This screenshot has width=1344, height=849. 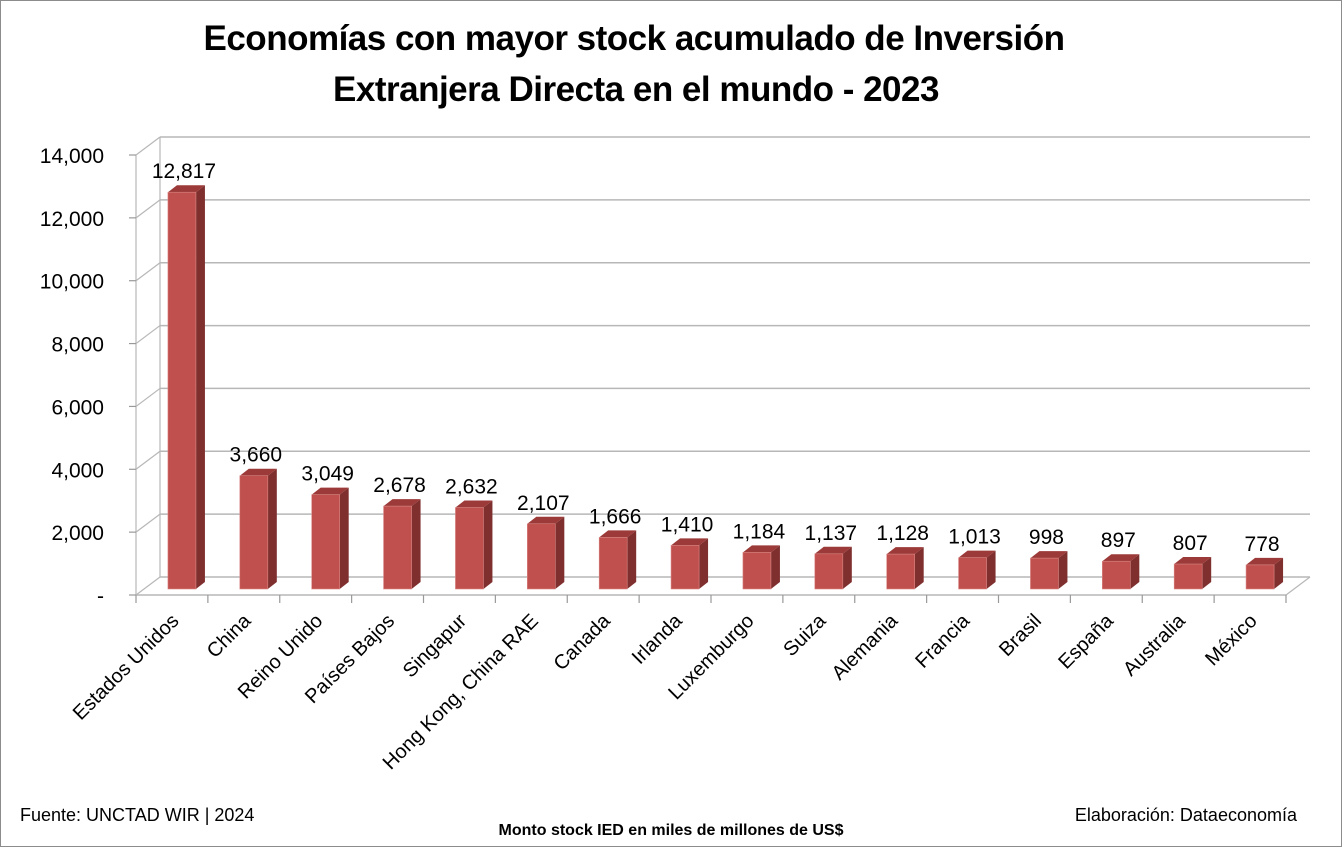 What do you see at coordinates (974, 537) in the screenshot?
I see `data-label: 1,013` at bounding box center [974, 537].